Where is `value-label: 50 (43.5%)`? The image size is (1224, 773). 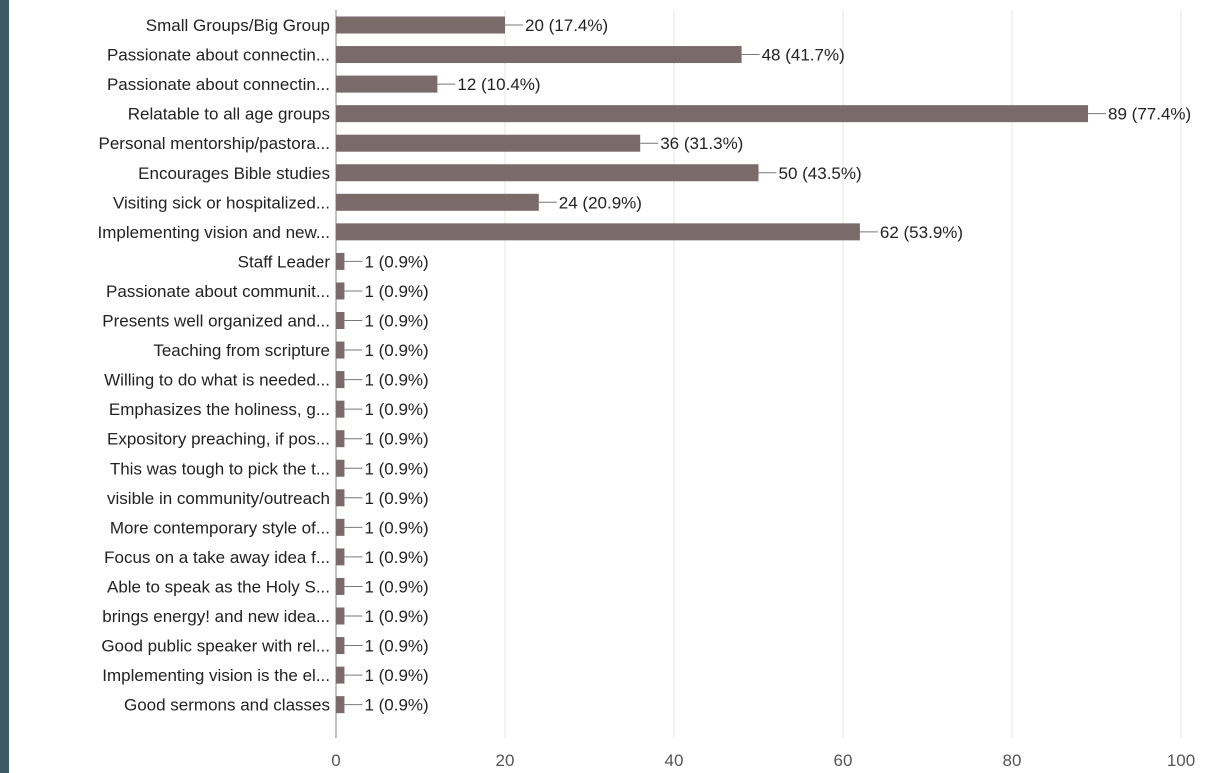
value-label: 50 (43.5%) is located at coordinates (820, 173).